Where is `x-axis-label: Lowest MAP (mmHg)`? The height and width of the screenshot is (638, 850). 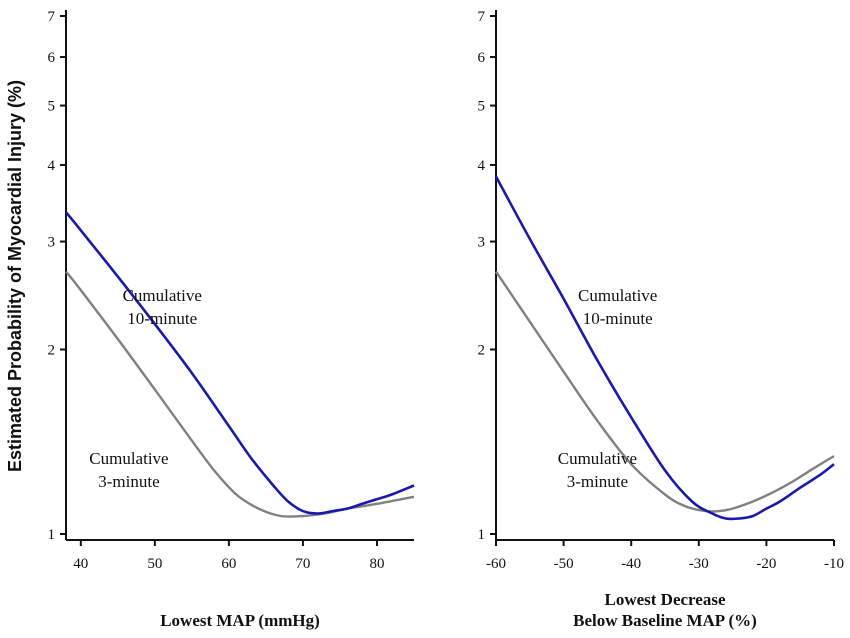 x-axis-label: Lowest MAP (mmHg) is located at coordinates (240, 620).